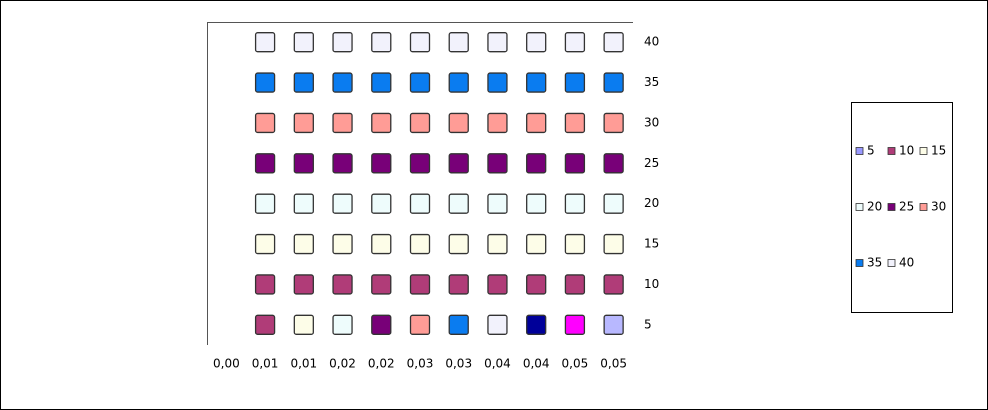 The image size is (988, 410). What do you see at coordinates (648, 324) in the screenshot?
I see `y-tick-label: 5` at bounding box center [648, 324].